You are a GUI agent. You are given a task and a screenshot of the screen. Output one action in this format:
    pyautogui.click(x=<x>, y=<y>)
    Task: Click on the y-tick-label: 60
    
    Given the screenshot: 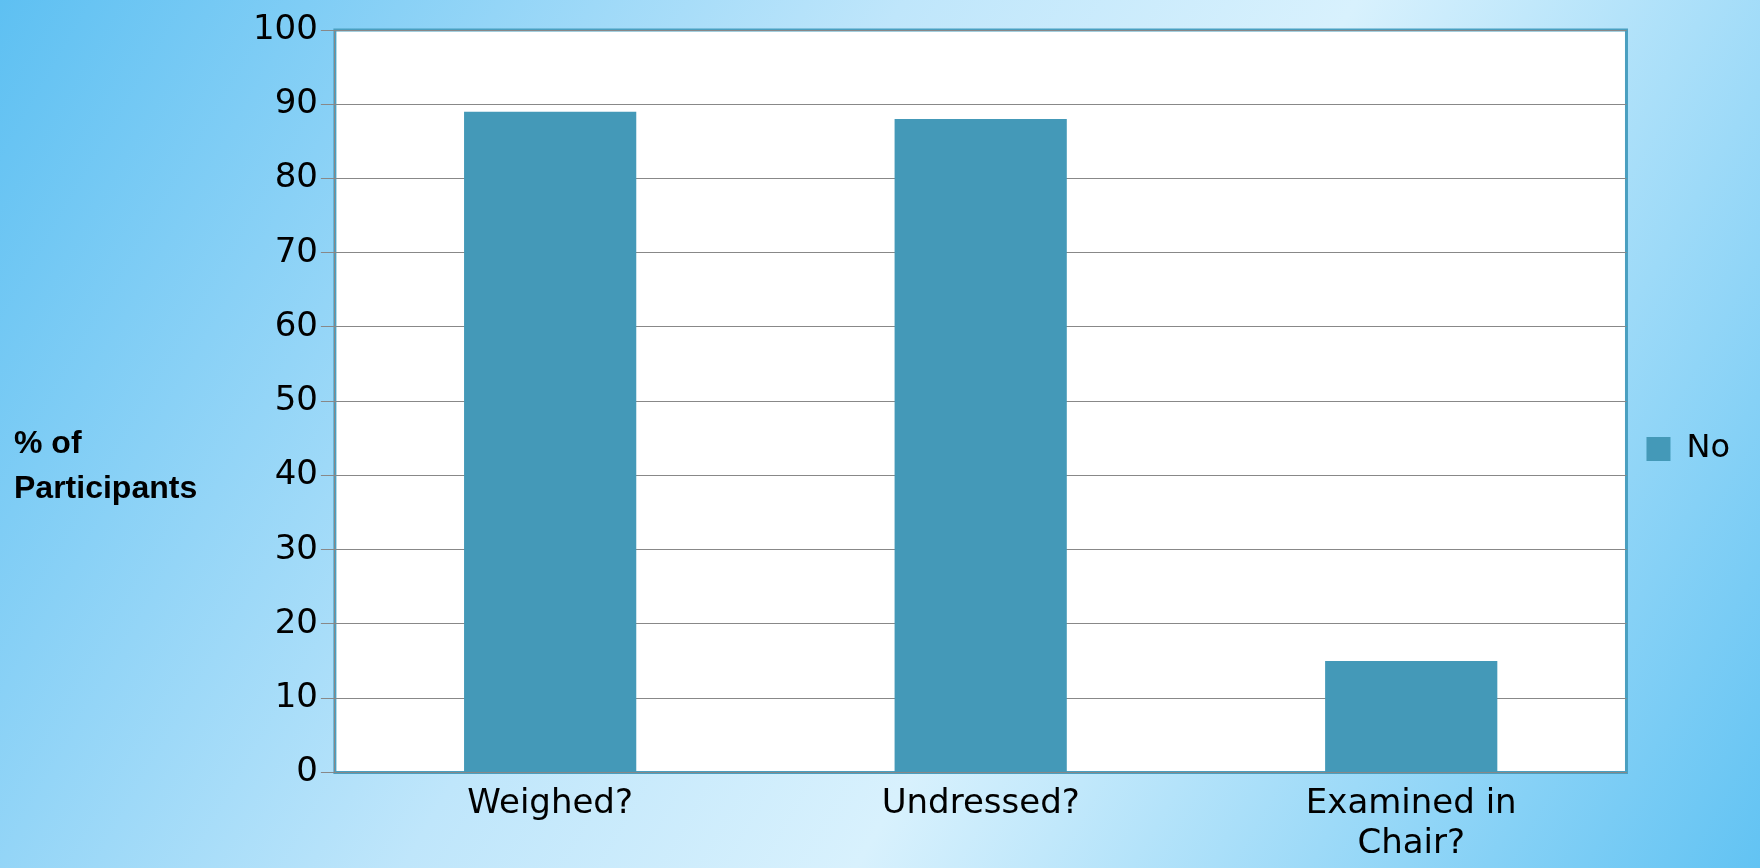 What is the action you would take?
    pyautogui.click(x=296, y=323)
    